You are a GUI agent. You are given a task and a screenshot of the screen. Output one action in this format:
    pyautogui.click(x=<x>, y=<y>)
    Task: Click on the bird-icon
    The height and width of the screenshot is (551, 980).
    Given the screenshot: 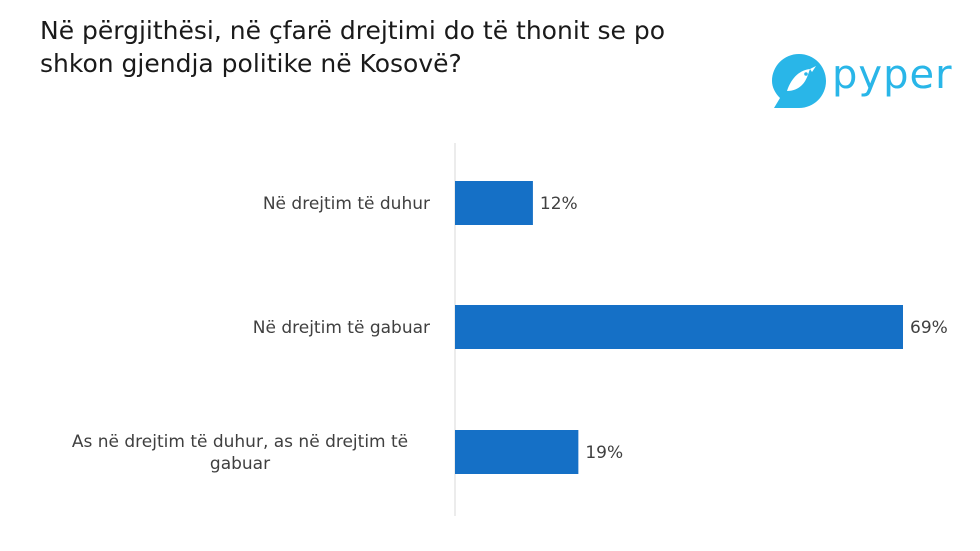 What is the action you would take?
    pyautogui.click(x=799, y=81)
    